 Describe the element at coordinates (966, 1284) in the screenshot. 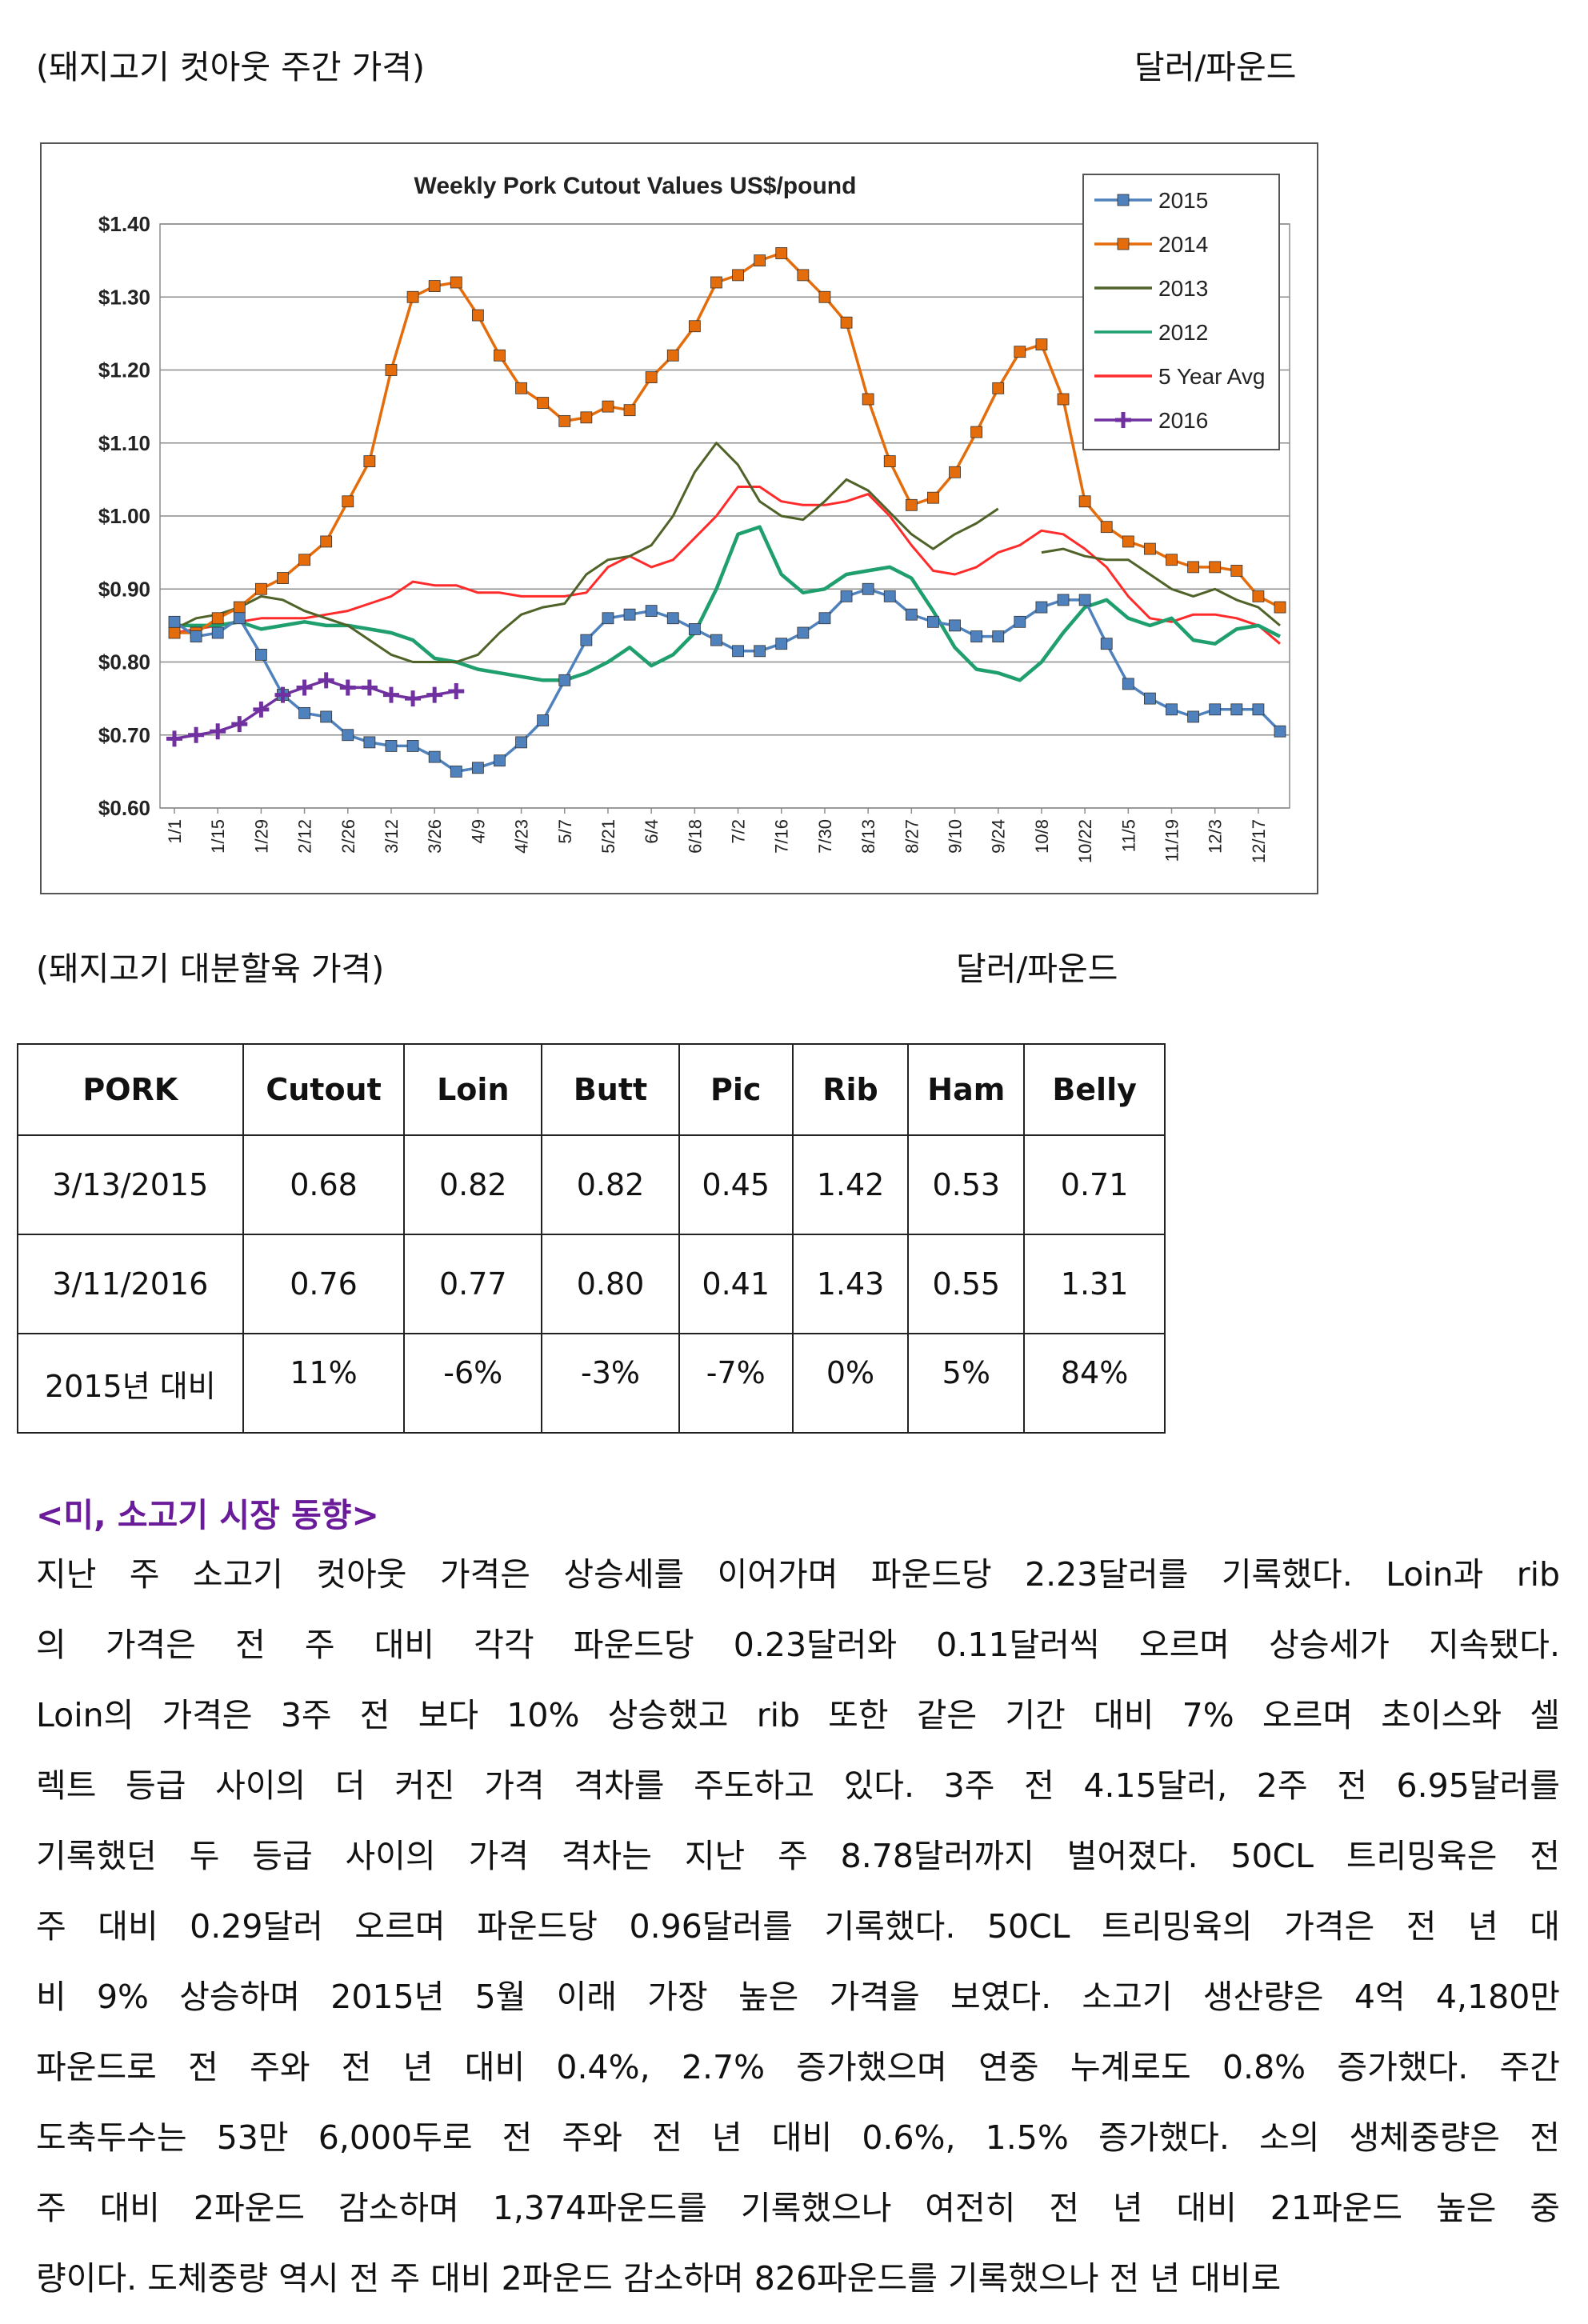

I see `cell-value: 0.55` at that location.